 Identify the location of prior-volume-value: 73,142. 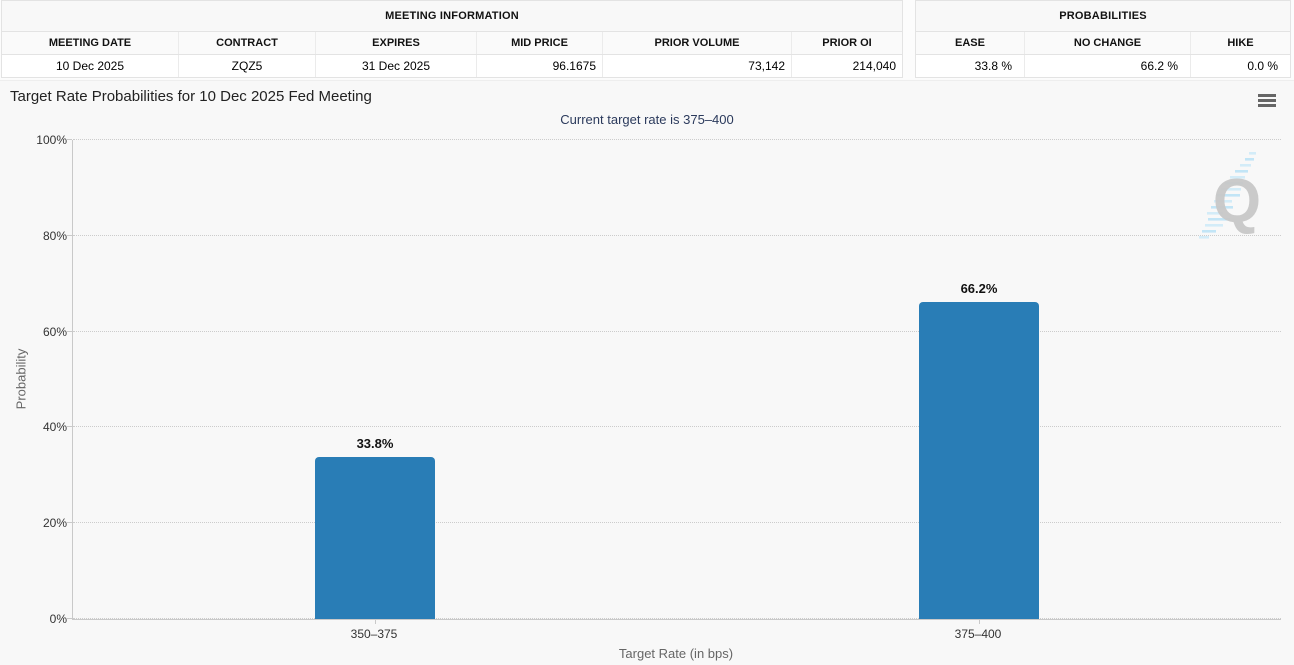
(697, 66).